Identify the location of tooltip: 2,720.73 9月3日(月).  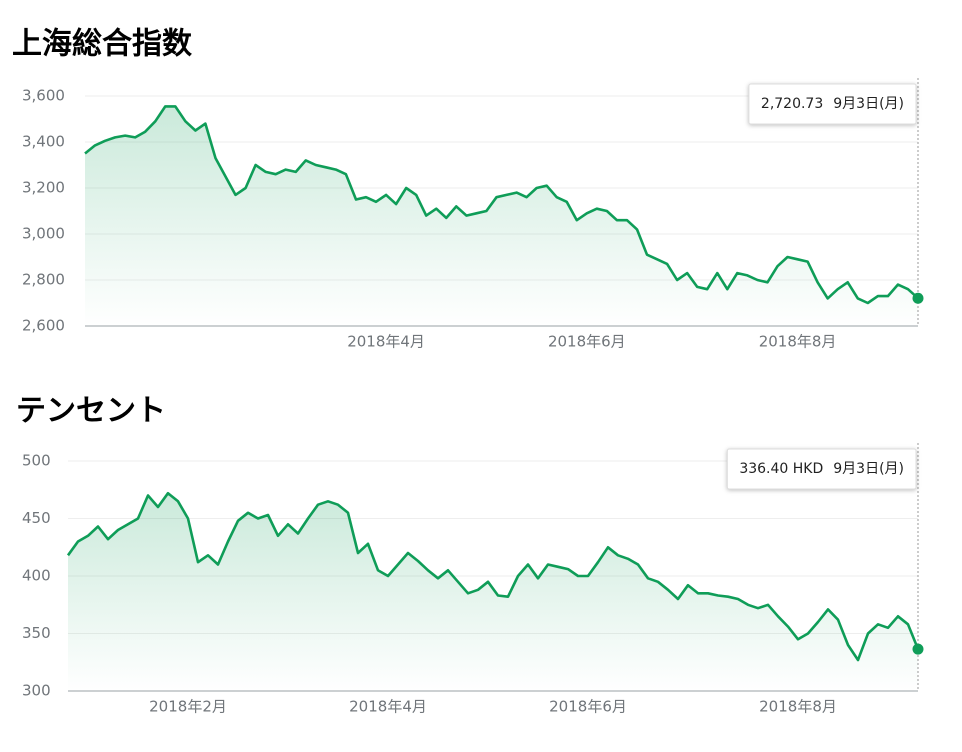
(832, 104).